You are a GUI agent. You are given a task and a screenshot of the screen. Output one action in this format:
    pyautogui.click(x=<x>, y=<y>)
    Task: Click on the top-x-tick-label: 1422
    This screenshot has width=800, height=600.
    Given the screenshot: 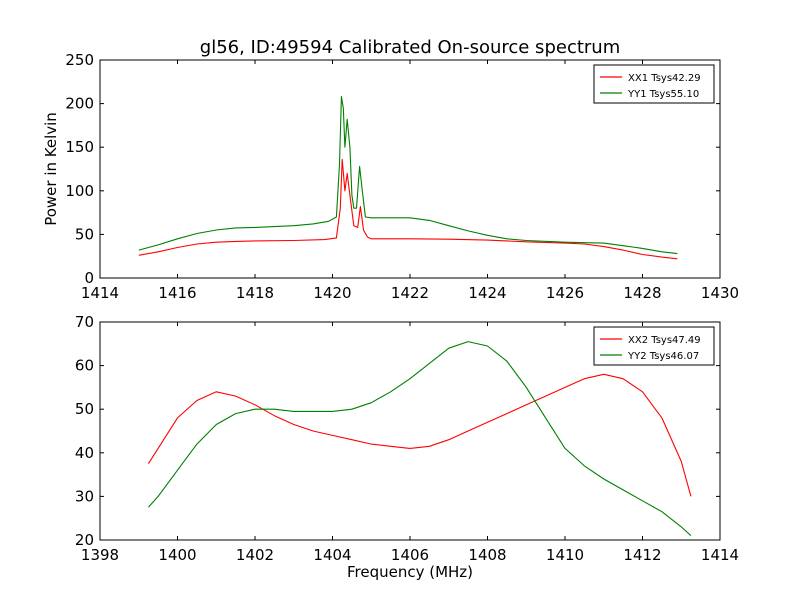 What is the action you would take?
    pyautogui.click(x=410, y=293)
    